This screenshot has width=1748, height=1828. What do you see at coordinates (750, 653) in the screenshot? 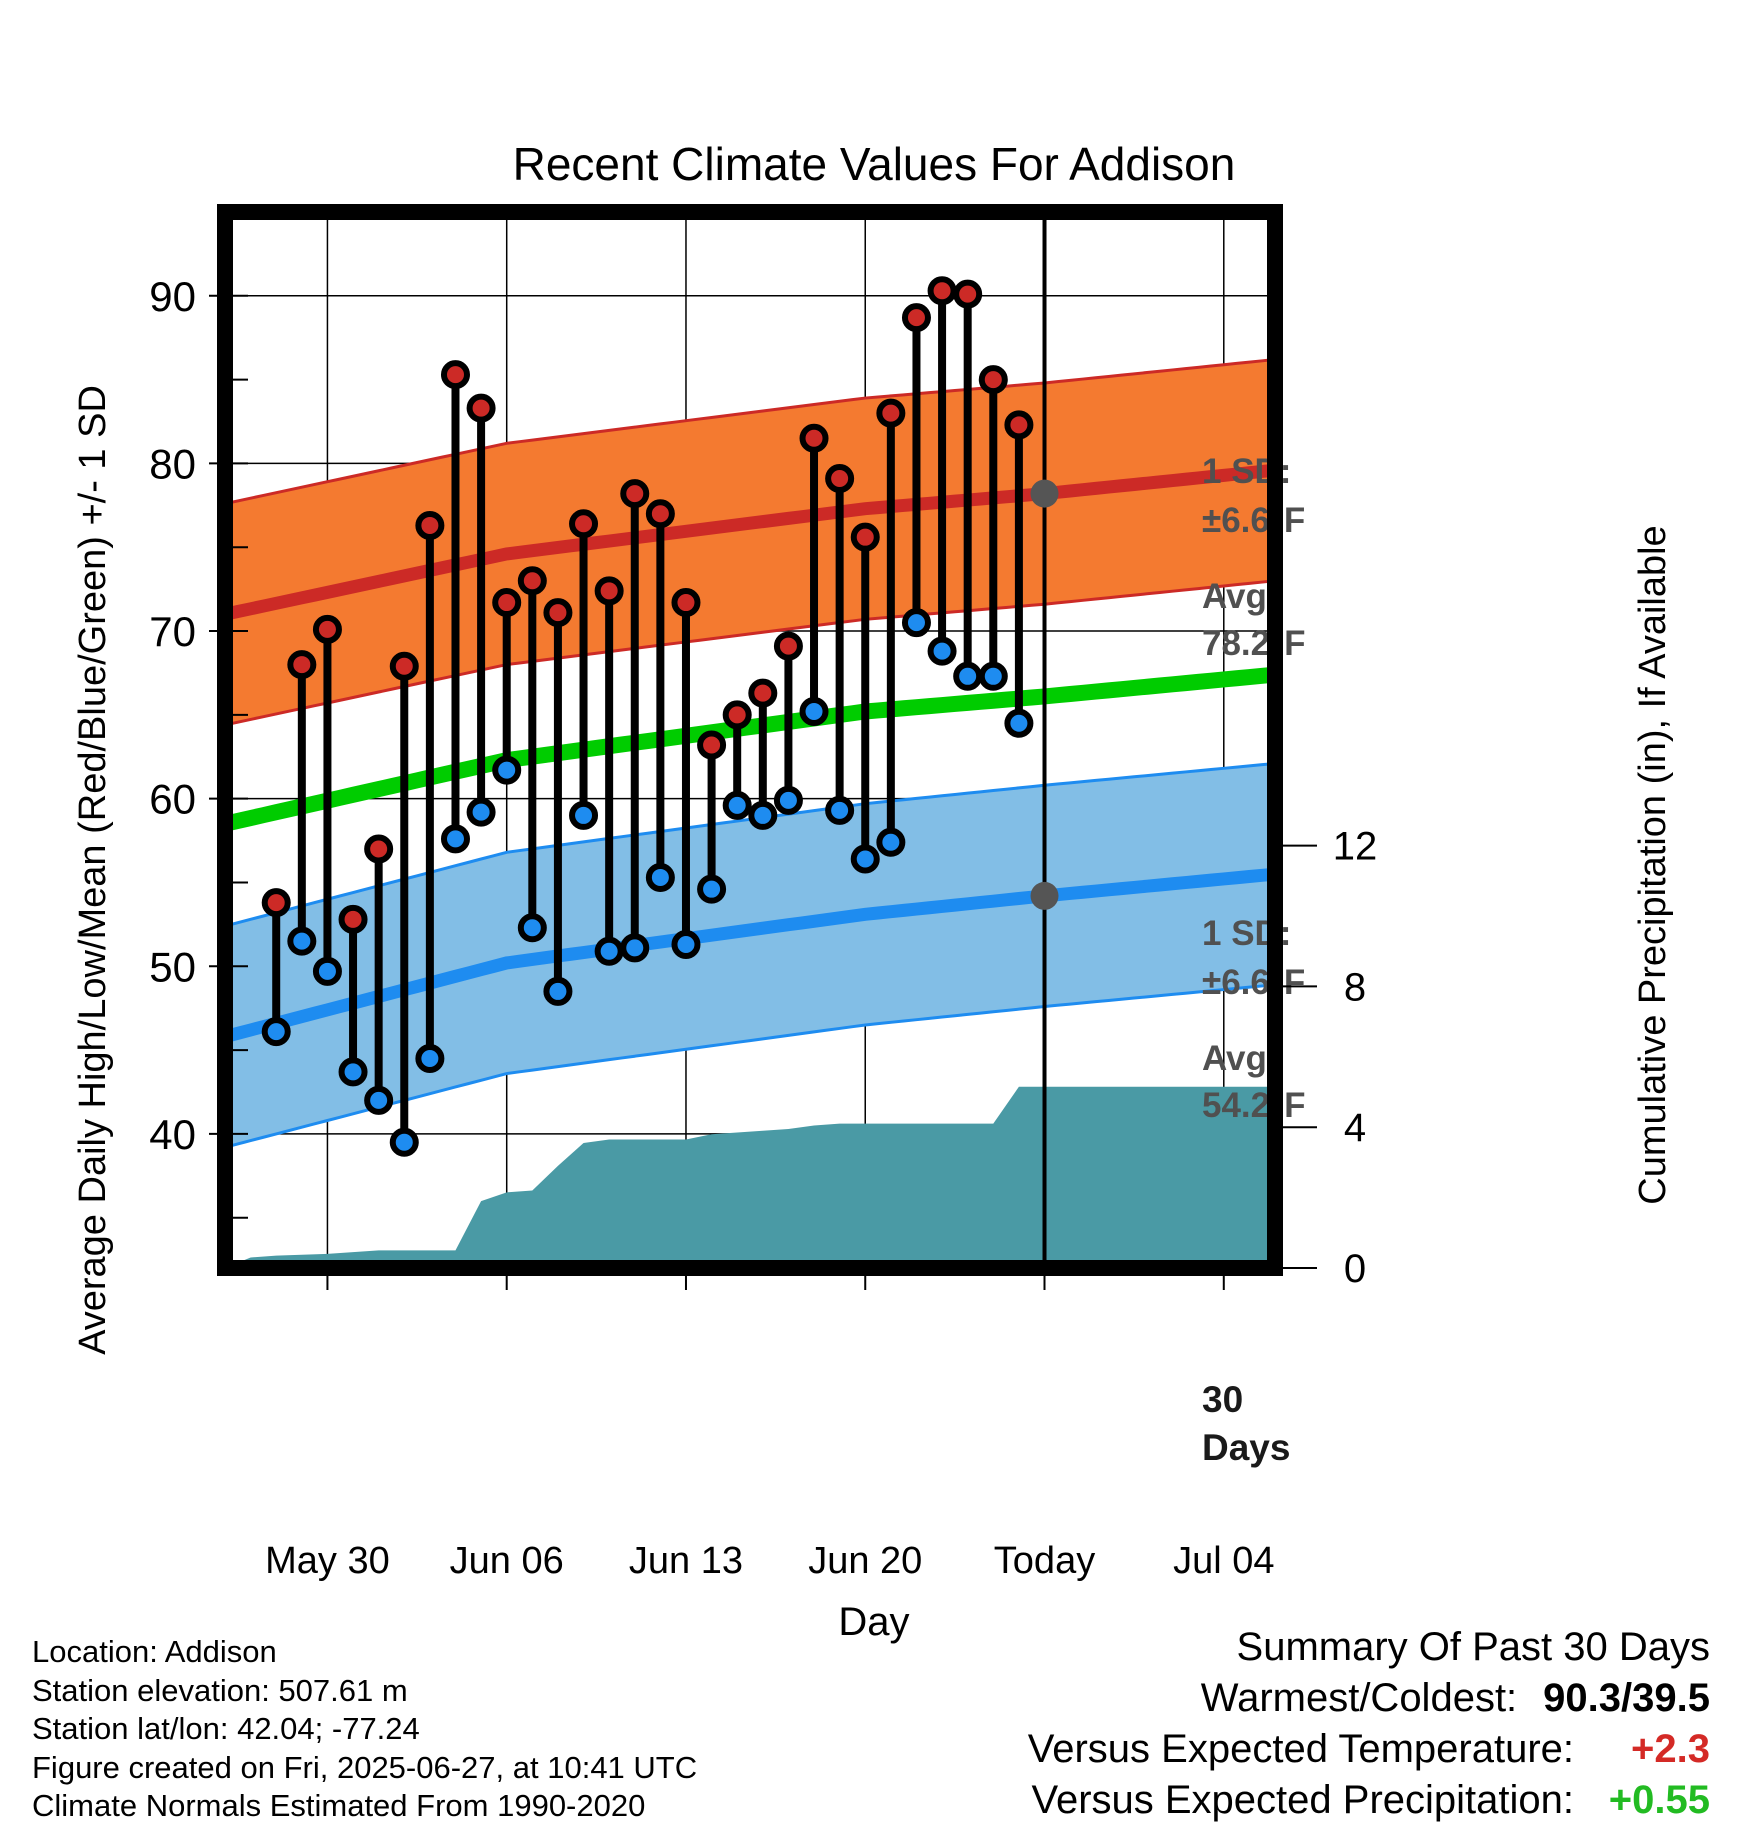
I see `high-band-edge-lower` at bounding box center [750, 653].